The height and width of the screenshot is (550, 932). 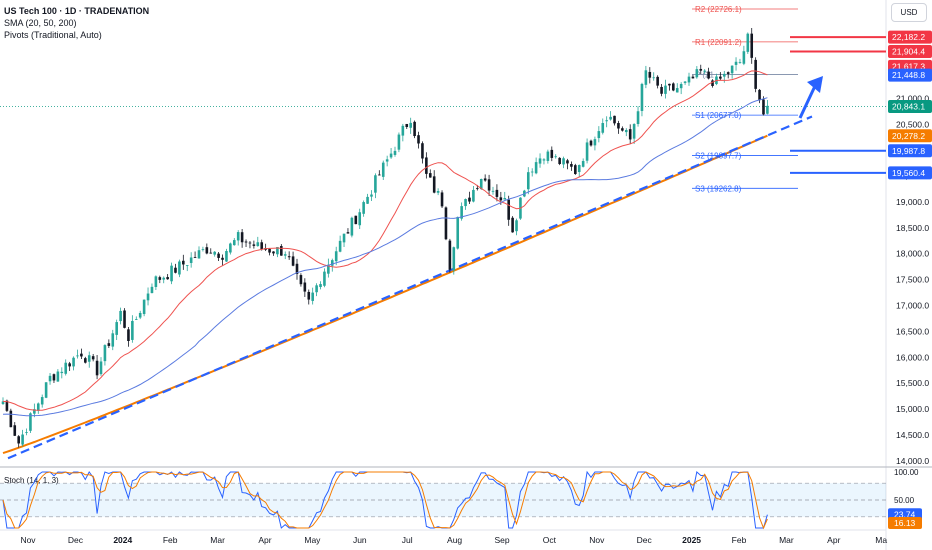 I want to click on y-tick-label: 21,000.0, so click(x=912, y=98).